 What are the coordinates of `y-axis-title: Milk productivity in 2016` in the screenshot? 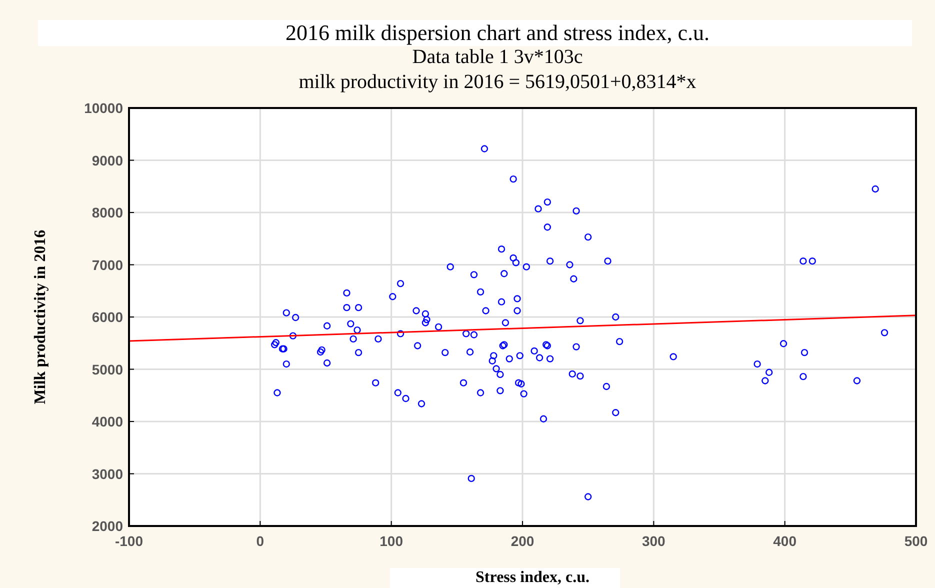 It's located at (40, 317).